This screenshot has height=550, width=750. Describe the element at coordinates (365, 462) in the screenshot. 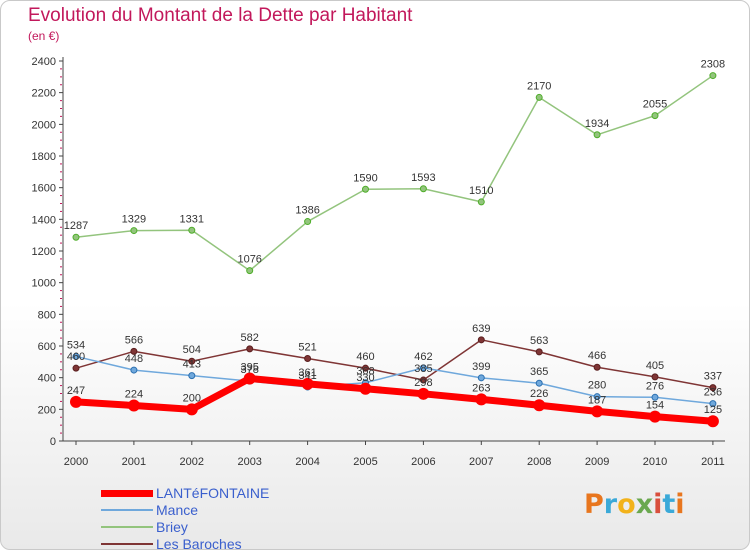

I see `x-tick-label: 2005` at that location.